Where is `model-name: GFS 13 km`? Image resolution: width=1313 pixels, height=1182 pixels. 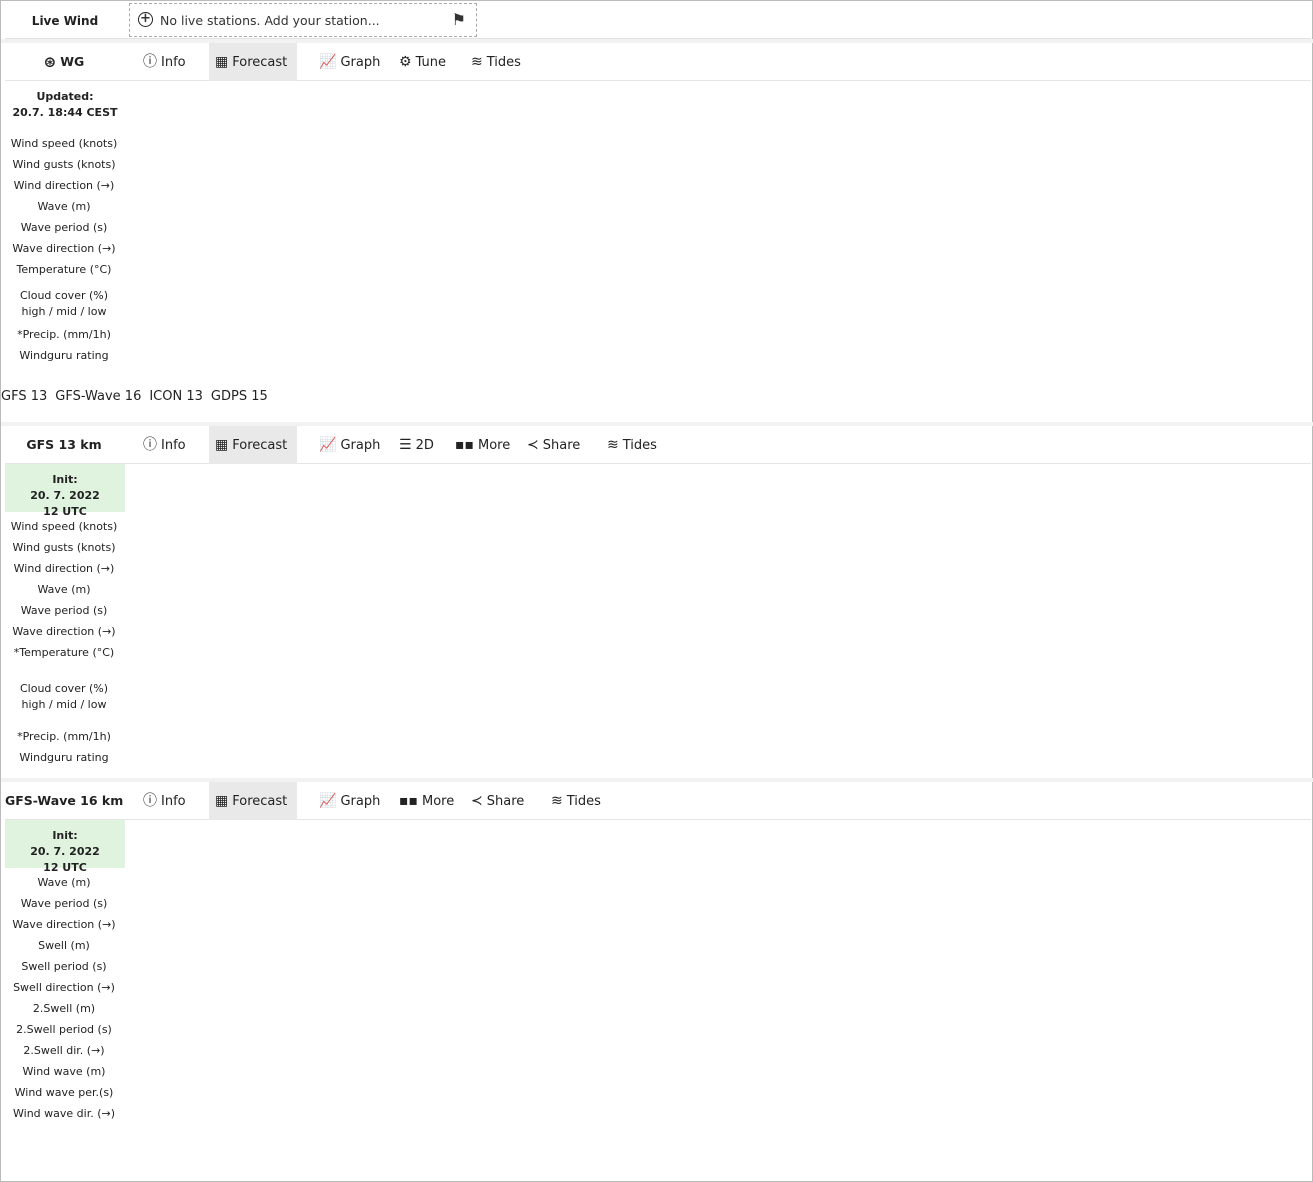 model-name: GFS 13 km is located at coordinates (64, 445).